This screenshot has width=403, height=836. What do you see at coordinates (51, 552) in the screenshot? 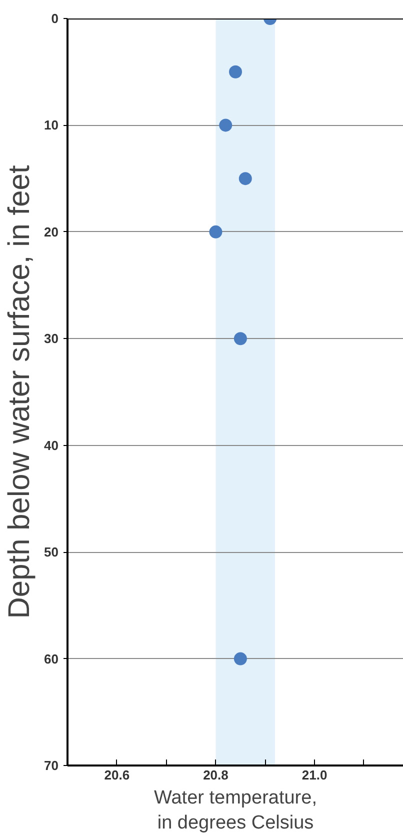
I see `y-tick-label: 50` at bounding box center [51, 552].